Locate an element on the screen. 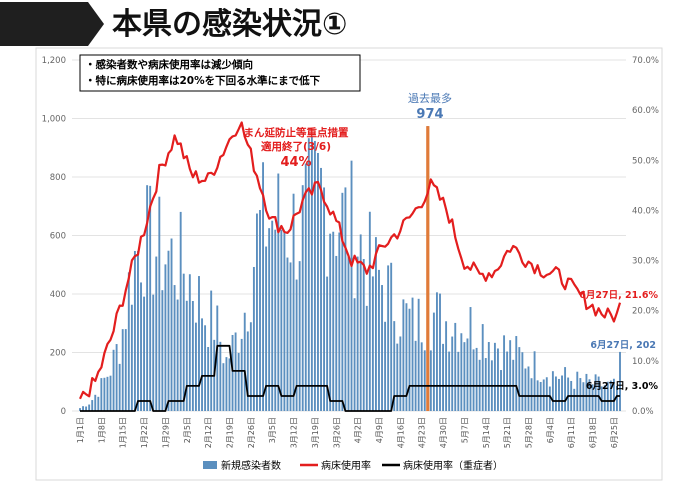 Image resolution: width=700 pixels, height=485 pixels. severe-bed-usage-line is located at coordinates (350, 378).